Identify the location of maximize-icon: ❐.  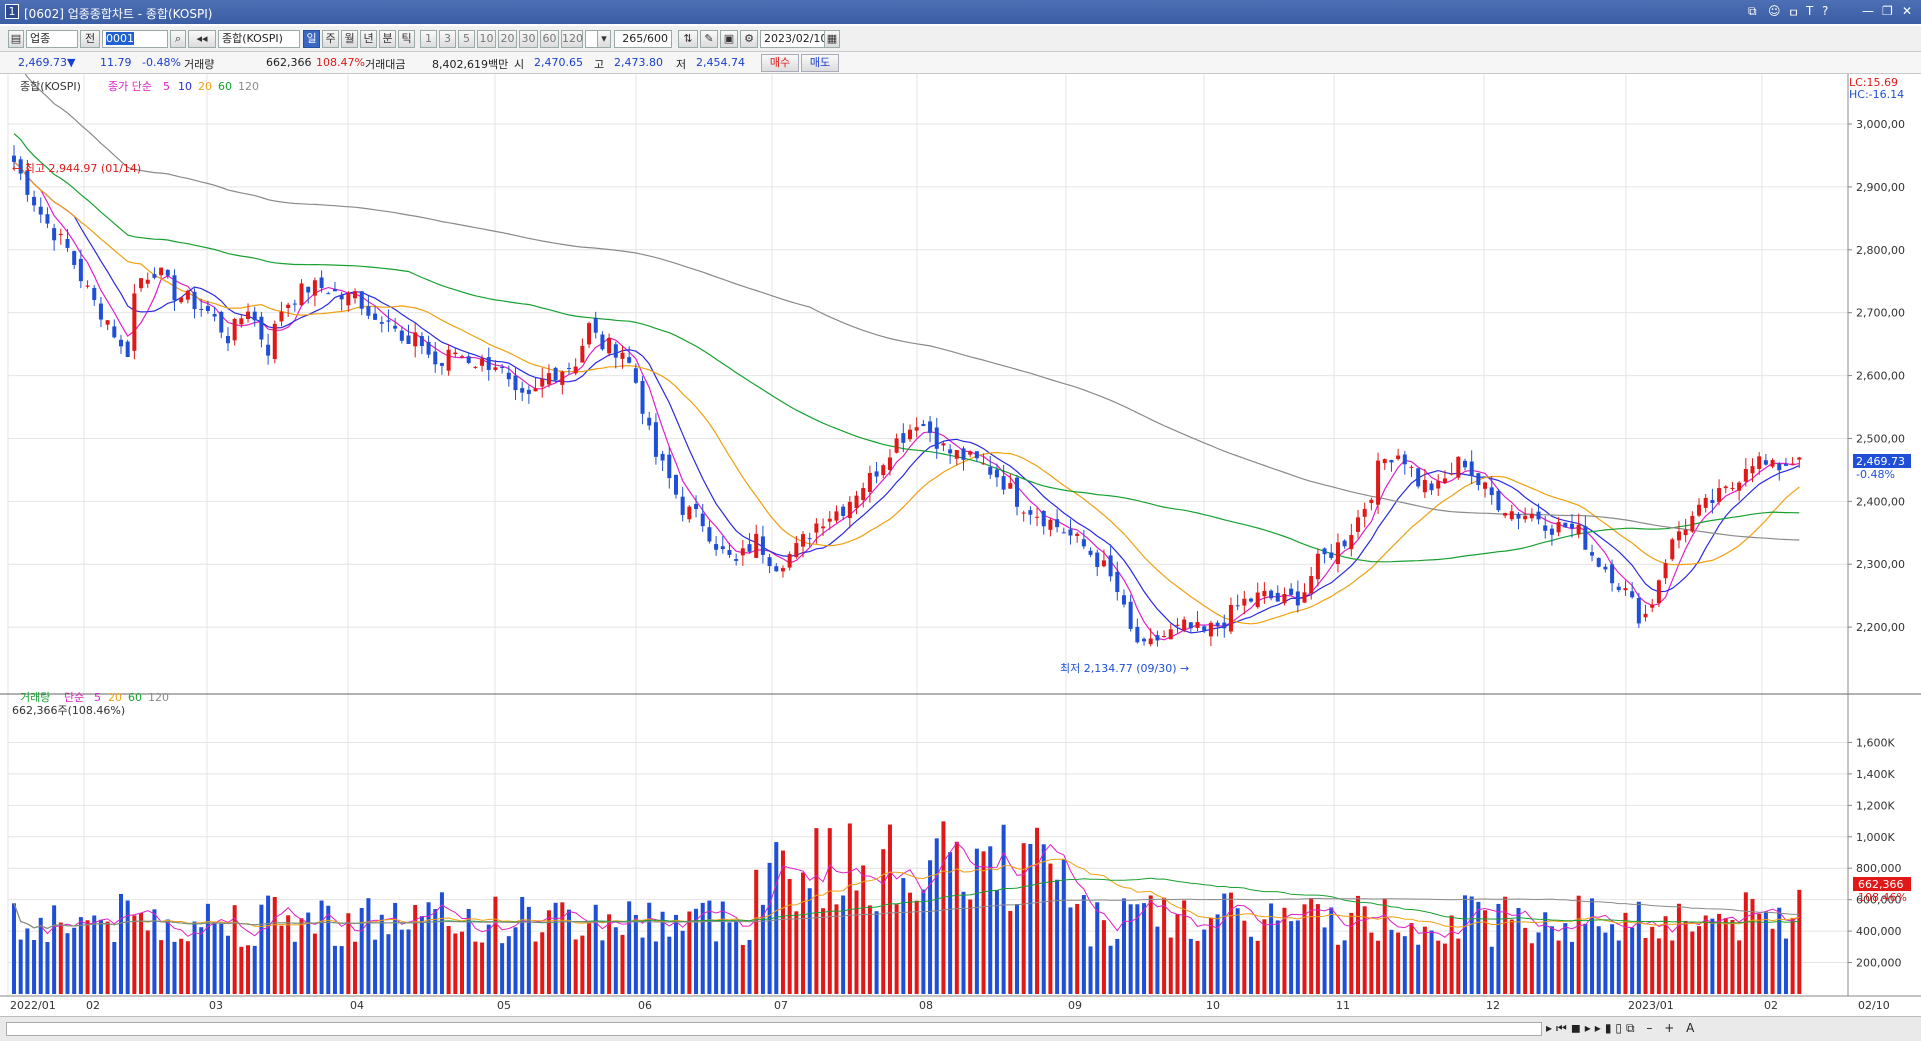
(1887, 11).